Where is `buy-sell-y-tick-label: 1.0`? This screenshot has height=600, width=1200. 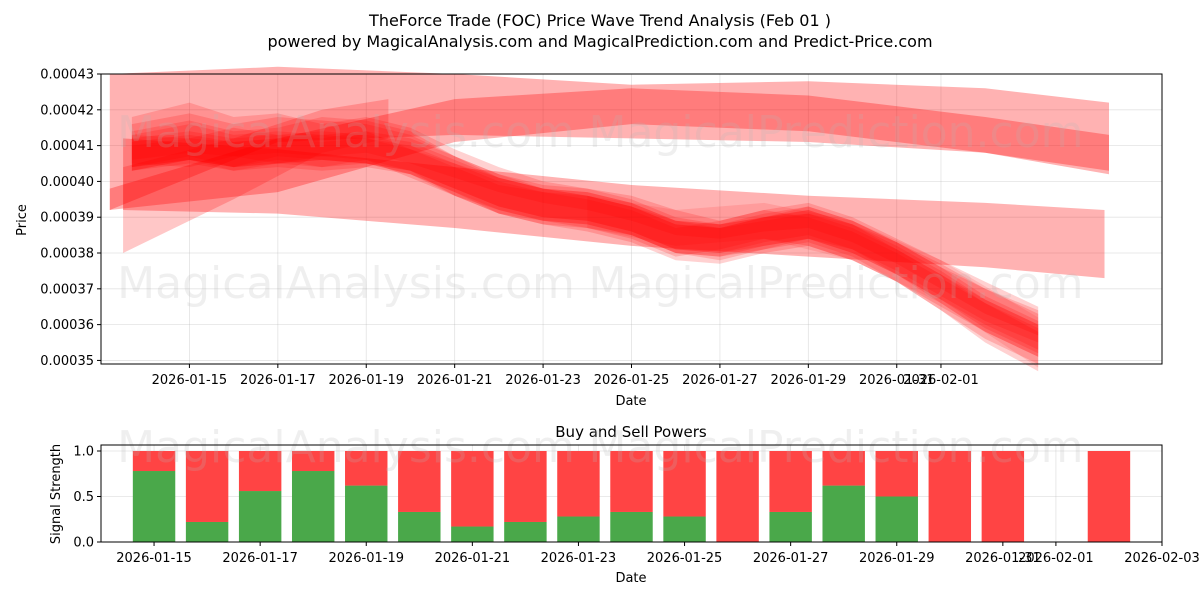
buy-sell-y-tick-label: 1.0 is located at coordinates (83, 452).